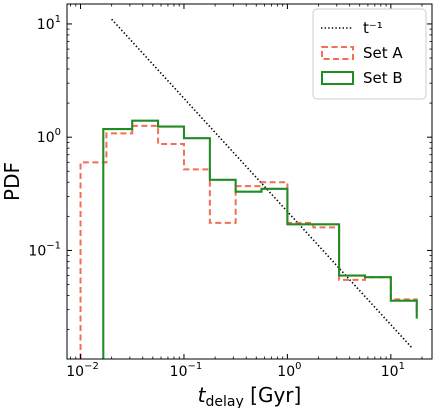  What do you see at coordinates (49, 136) in the screenshot?
I see `y-tick-label: 10⁰` at bounding box center [49, 136].